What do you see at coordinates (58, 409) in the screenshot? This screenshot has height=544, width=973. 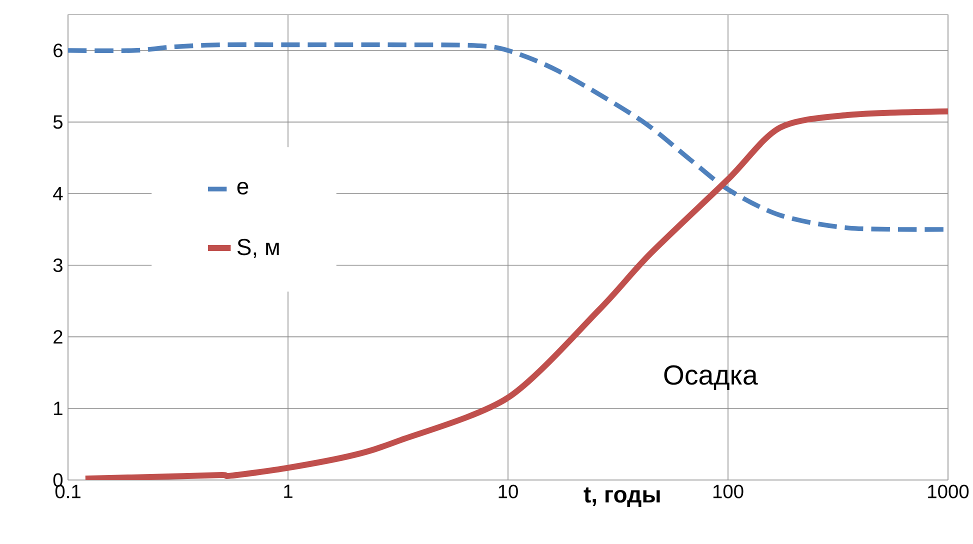 I see `y-tick-label: 1` at bounding box center [58, 409].